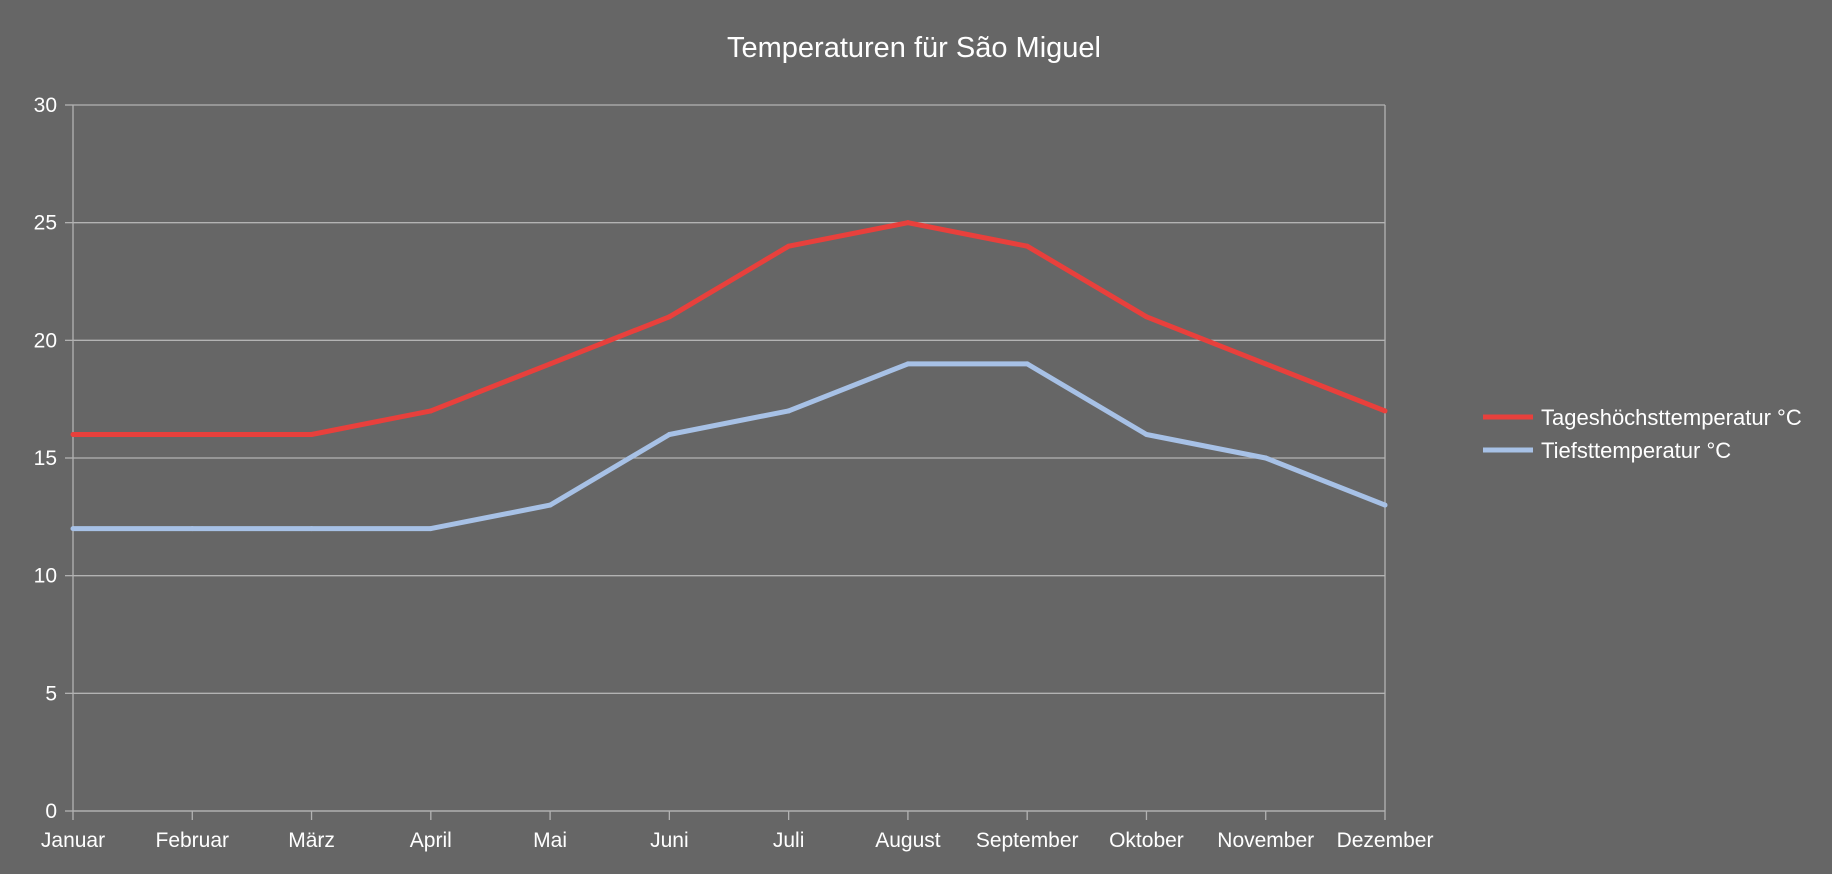 This screenshot has height=874, width=1832. I want to click on x-tick-label: Mai, so click(550, 840).